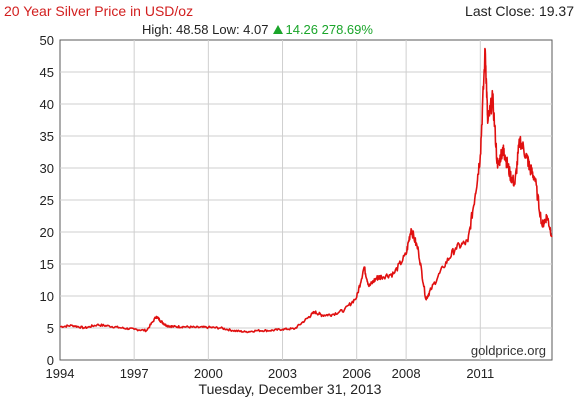 Image resolution: width=580 pixels, height=400 pixels. Describe the element at coordinates (47, 136) in the screenshot. I see `y-tick-label: 35` at that location.